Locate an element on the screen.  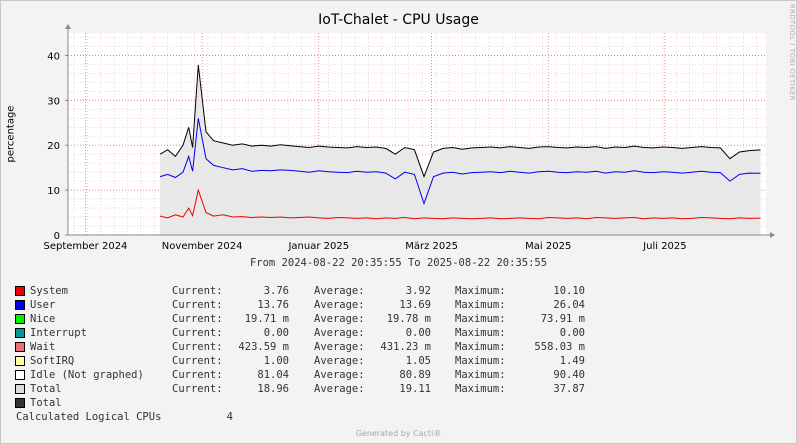
legend-series-name: Idle (Not graphed) is located at coordinates (87, 375).